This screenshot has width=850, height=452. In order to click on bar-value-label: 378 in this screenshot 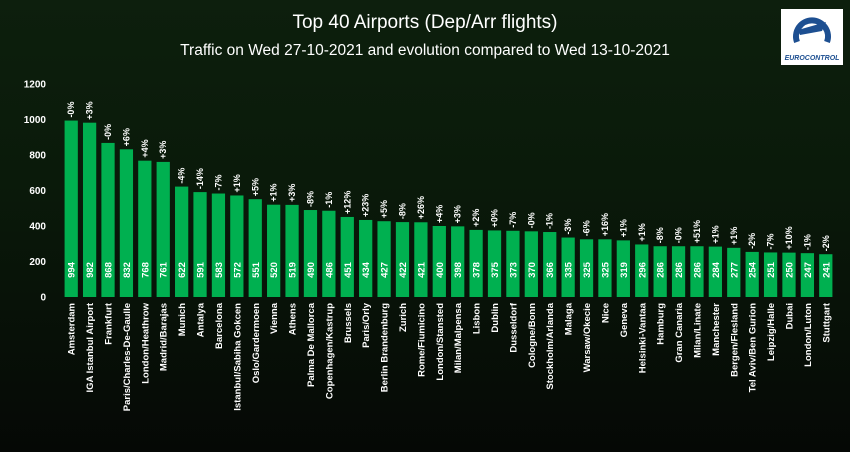, I will do `click(477, 270)`.